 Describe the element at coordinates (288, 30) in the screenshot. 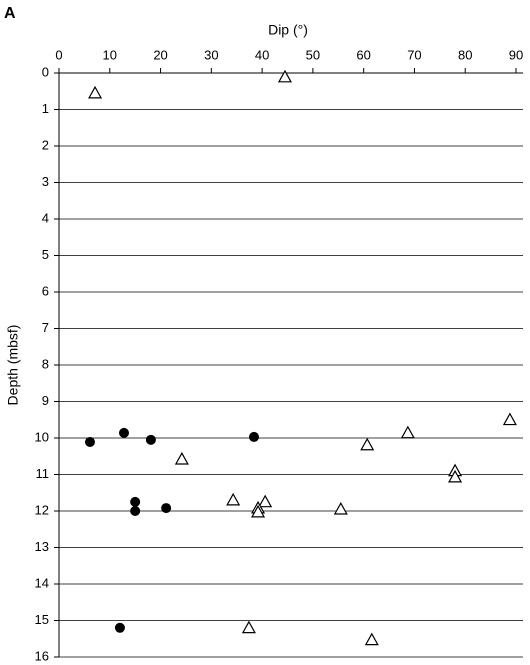

I see `x-axis-label: Dip (°)` at that location.